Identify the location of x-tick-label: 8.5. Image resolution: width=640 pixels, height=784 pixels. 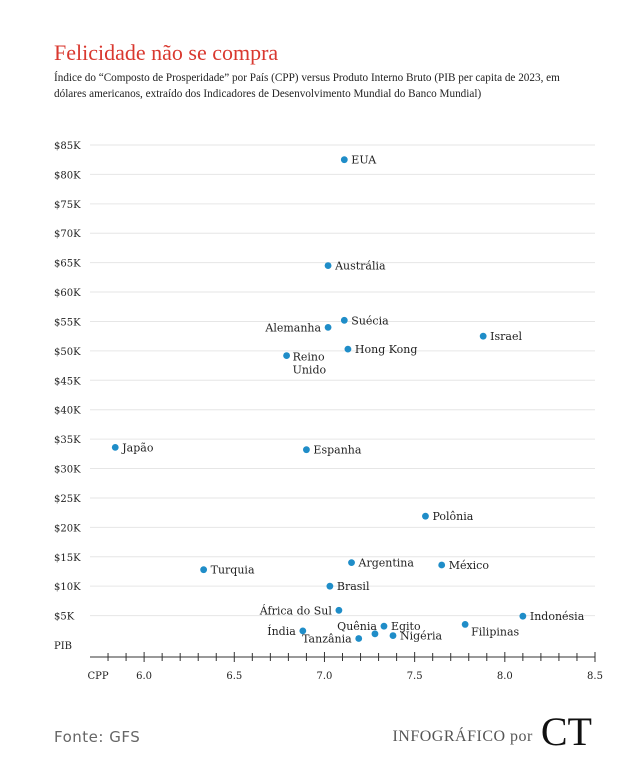
(595, 676).